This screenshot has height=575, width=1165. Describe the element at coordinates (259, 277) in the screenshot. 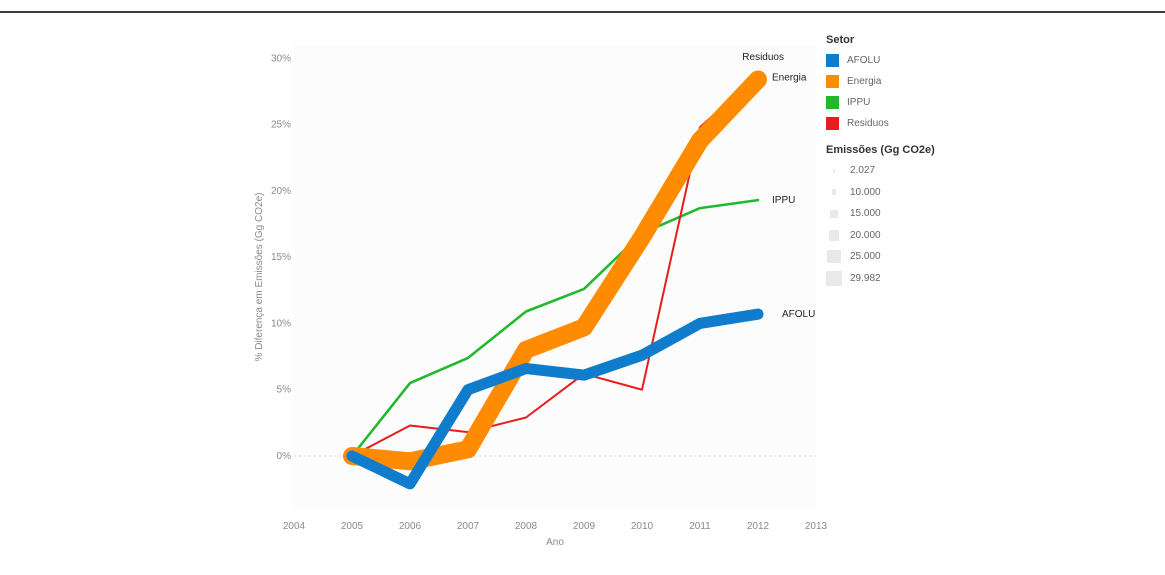

I see `y-axis-title: % Diferença em Emissões (Gg CO2e)` at that location.